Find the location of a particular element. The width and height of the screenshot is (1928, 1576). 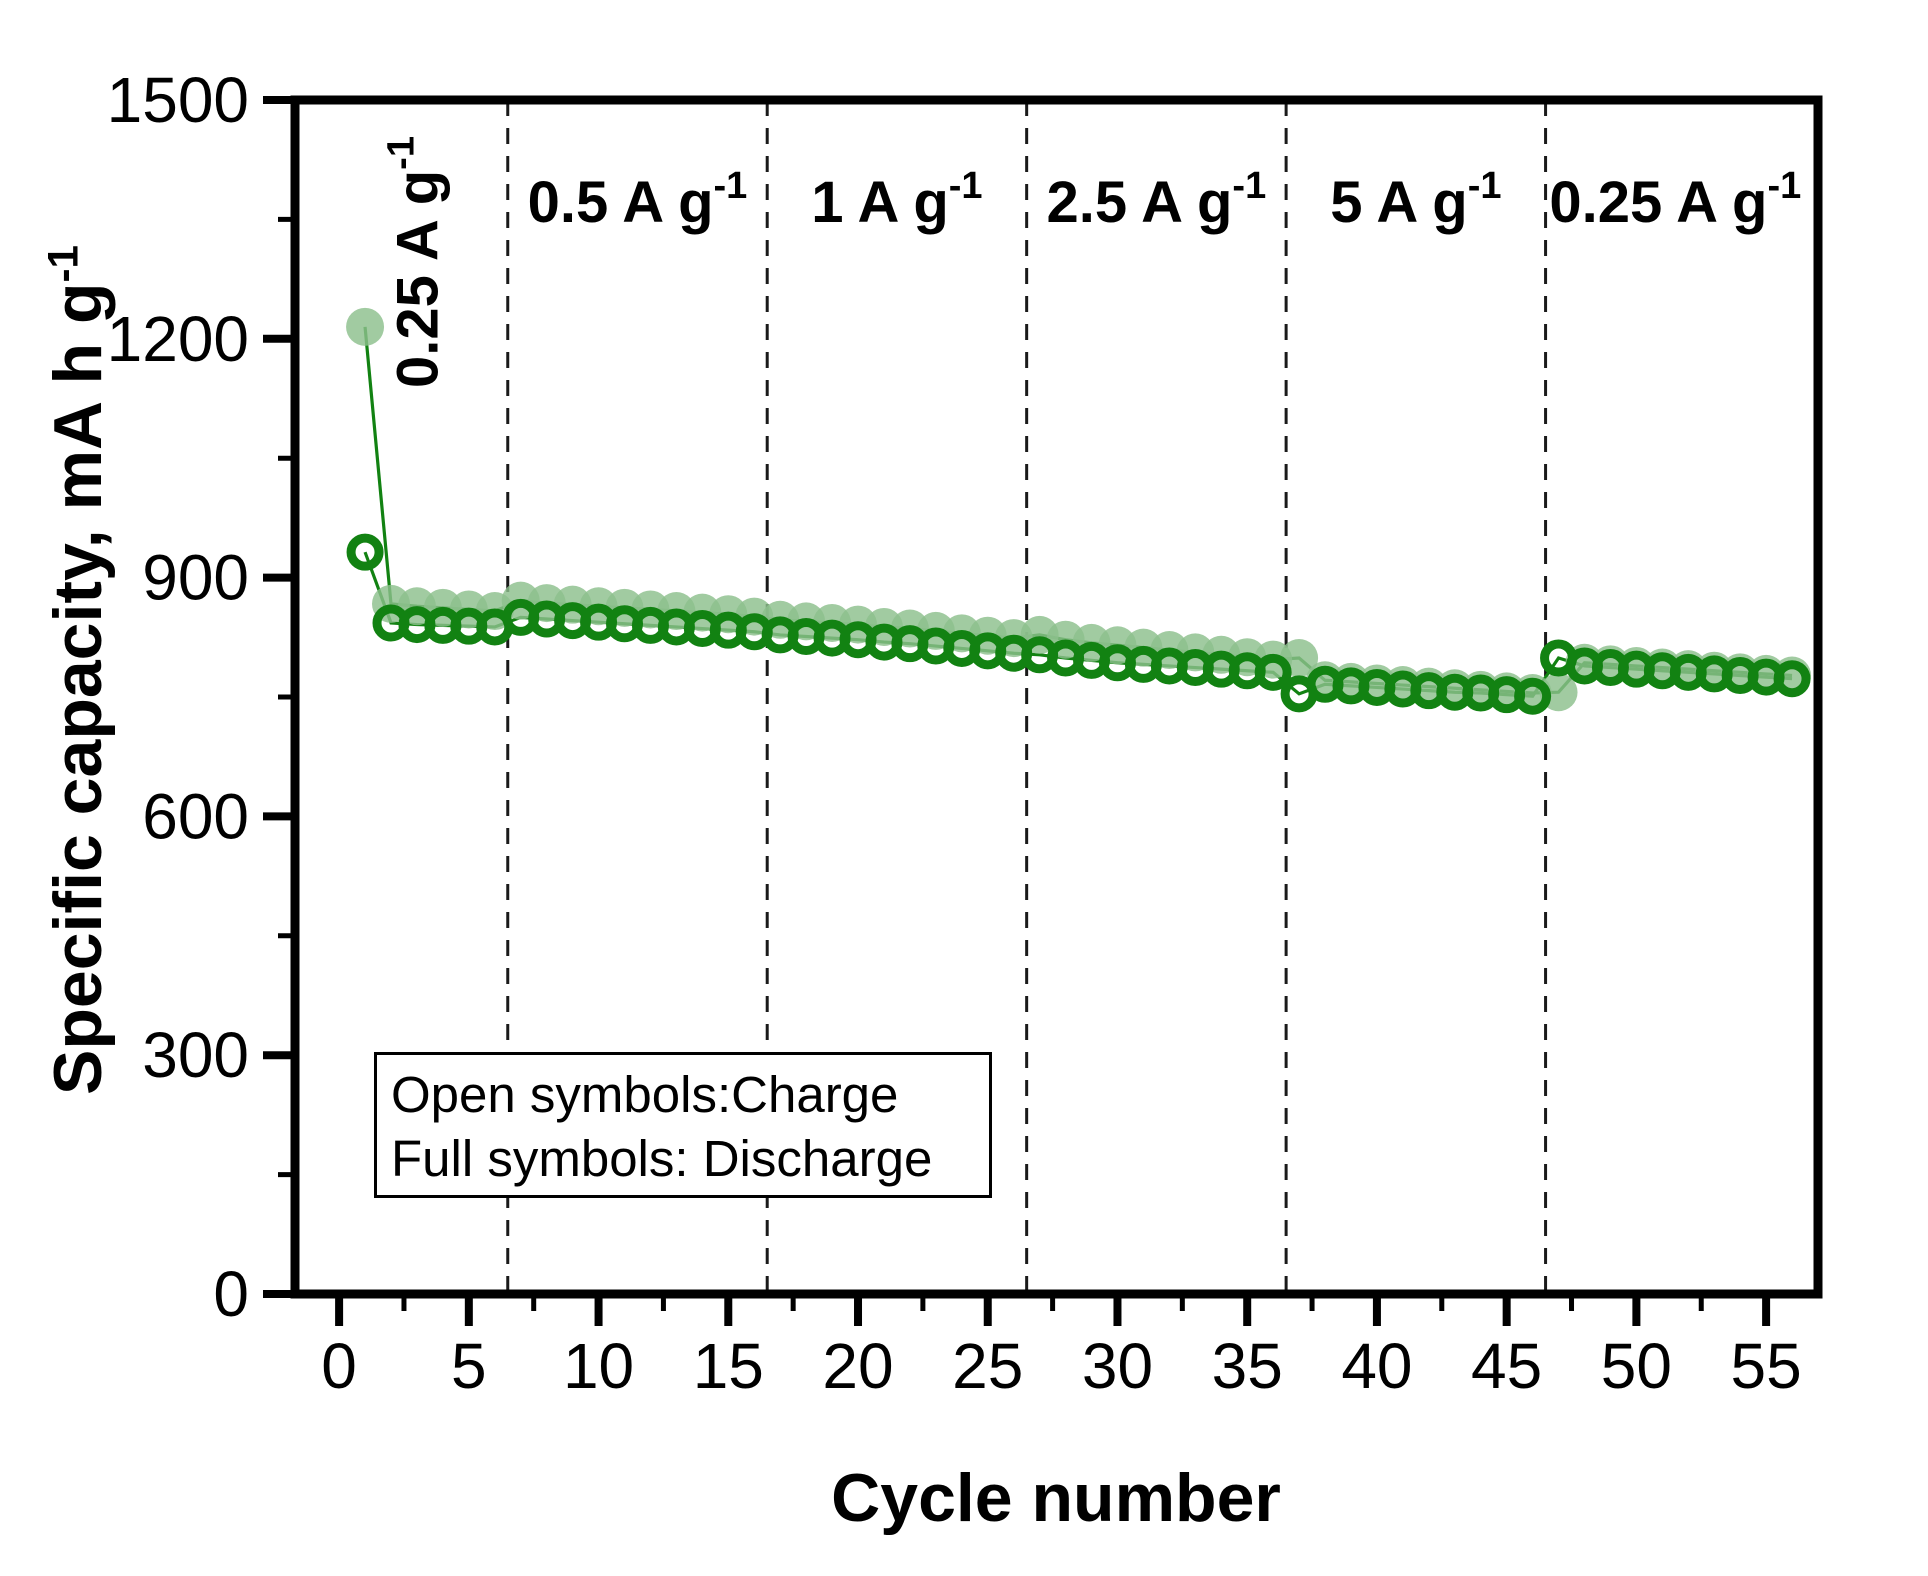

x-tick-label: 40 is located at coordinates (1376, 1366).